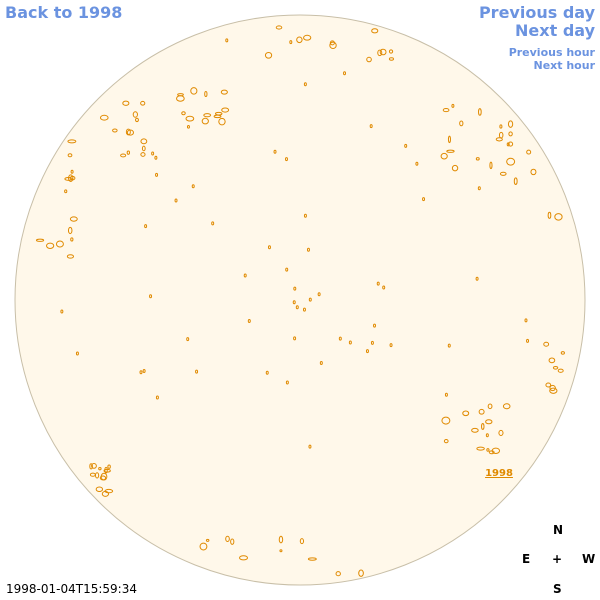 The height and width of the screenshot is (600, 600). Describe the element at coordinates (555, 30) in the screenshot. I see `next-day-link: Next day` at that location.